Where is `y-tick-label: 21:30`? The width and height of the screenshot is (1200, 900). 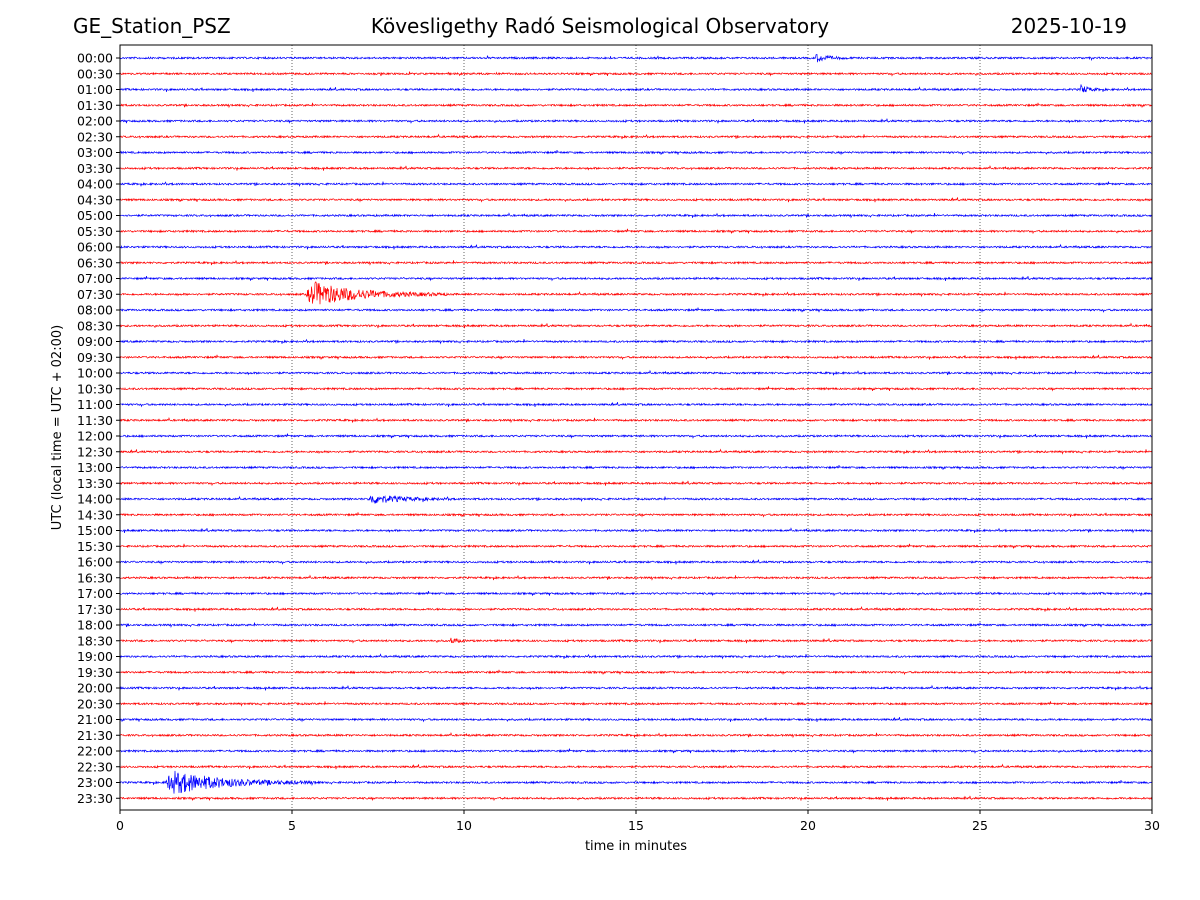
y-tick-label: 21:30 is located at coordinates (95, 735).